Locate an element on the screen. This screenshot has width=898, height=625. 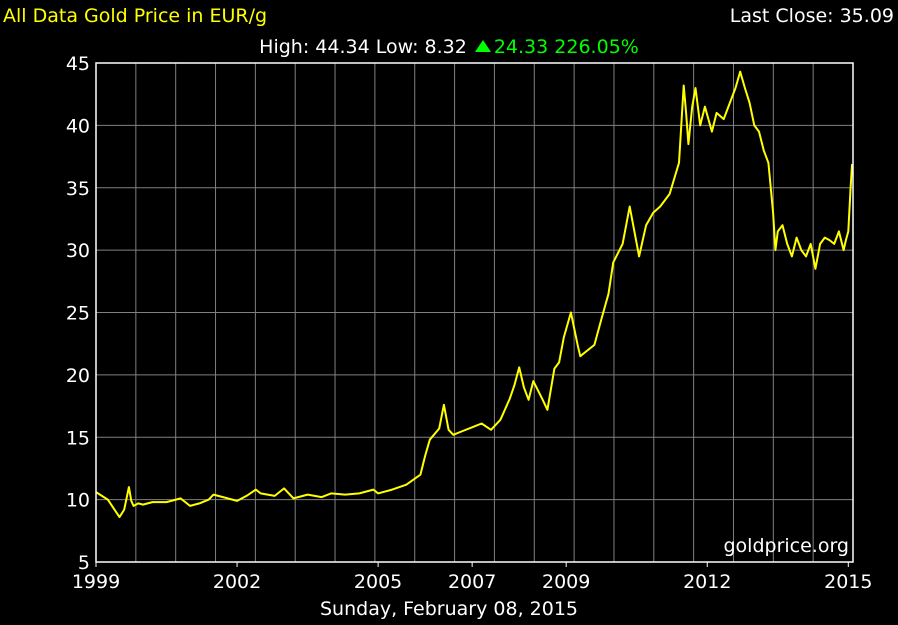
y-tick-label: 40 is located at coordinates (78, 126).